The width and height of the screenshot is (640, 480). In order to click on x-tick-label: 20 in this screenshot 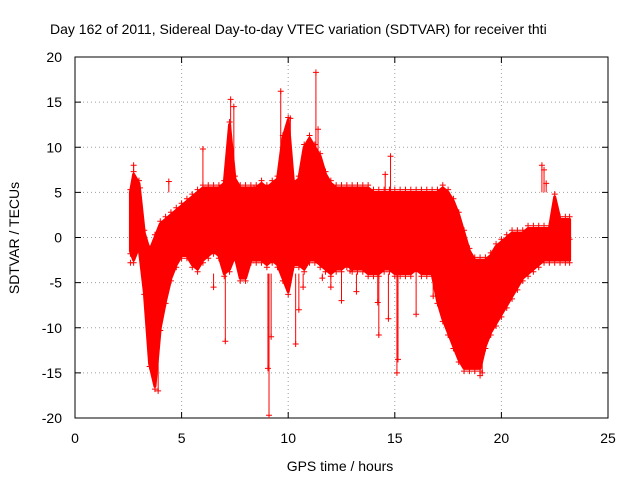, I will do `click(502, 438)`.